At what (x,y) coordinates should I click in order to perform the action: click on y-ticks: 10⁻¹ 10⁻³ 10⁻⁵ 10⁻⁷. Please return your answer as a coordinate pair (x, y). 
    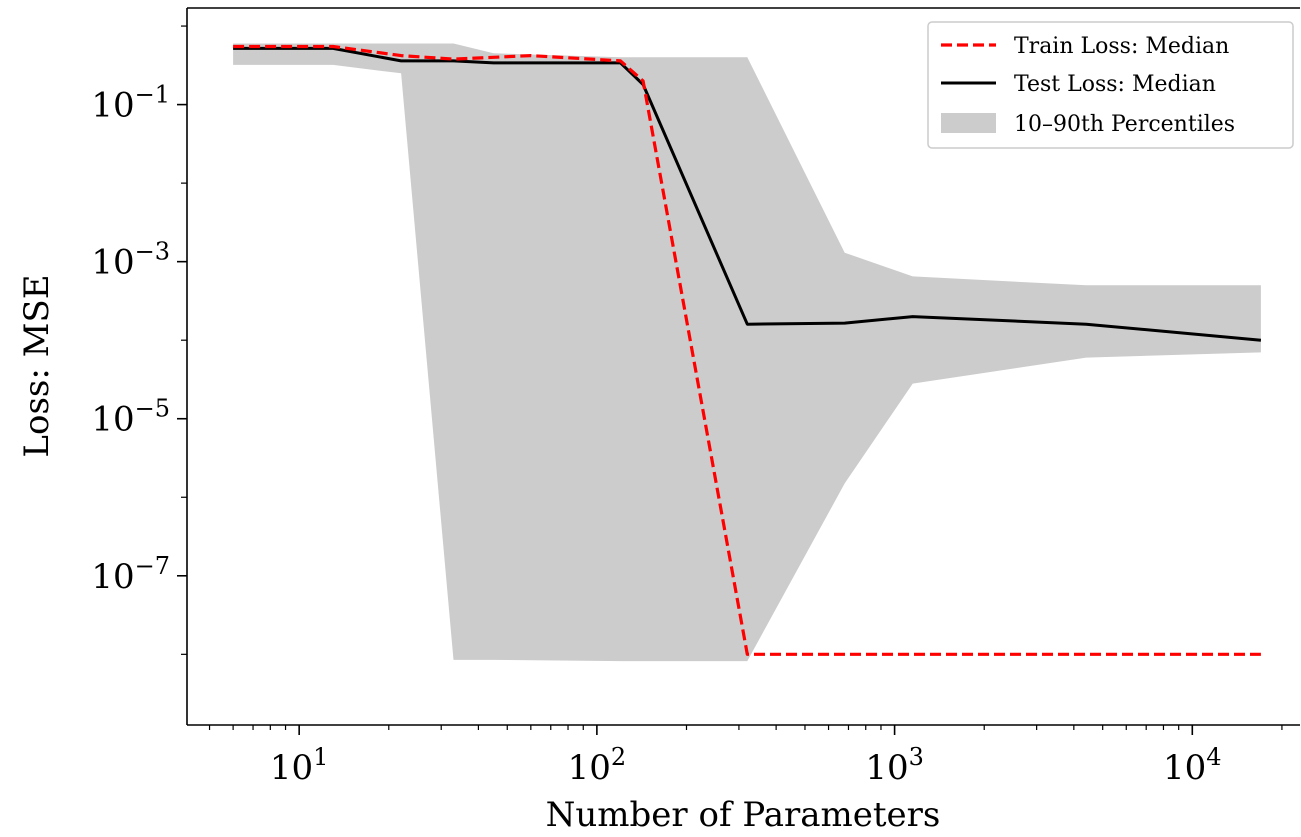
    Looking at the image, I should click on (139, 340).